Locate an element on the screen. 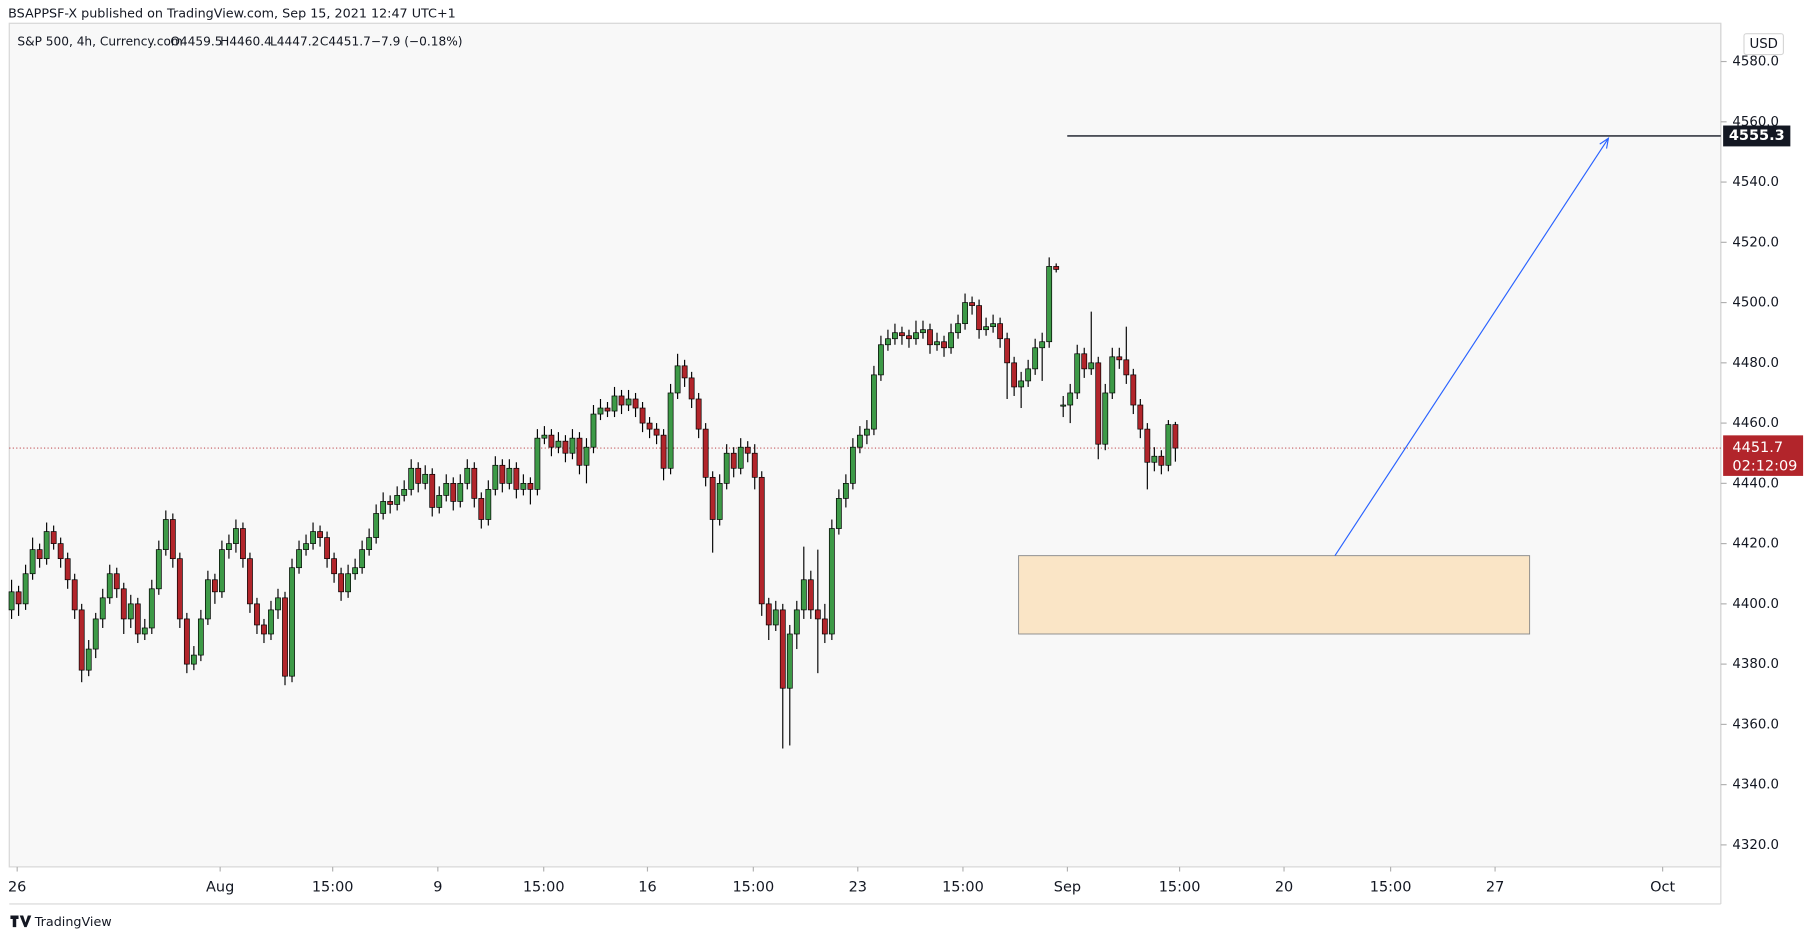 This screenshot has width=1817, height=940. currency-box is located at coordinates (1763, 44).